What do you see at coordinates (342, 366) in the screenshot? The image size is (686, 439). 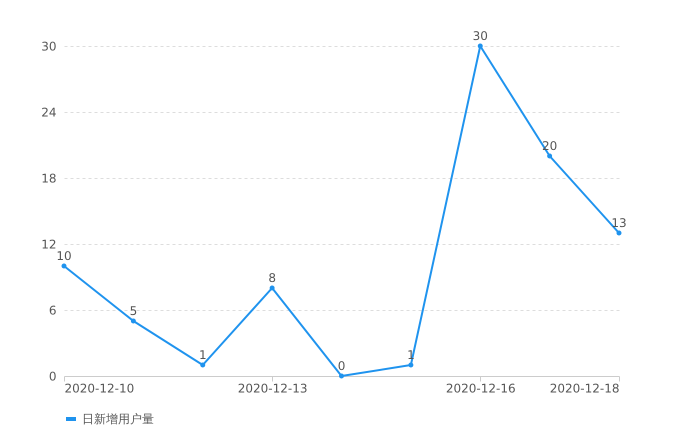 I see `data-label: 0` at bounding box center [342, 366].